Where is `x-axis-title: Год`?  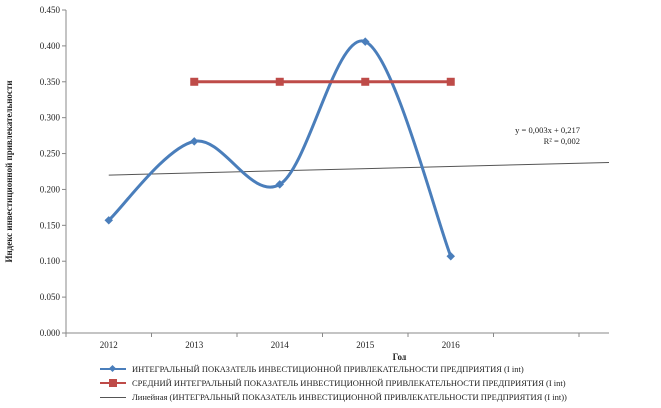 x-axis-title: Год is located at coordinates (400, 356).